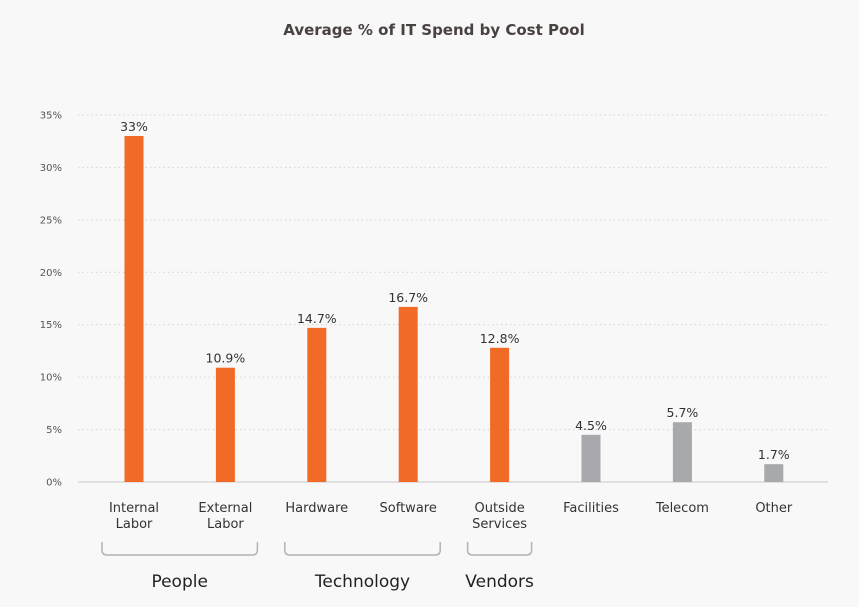 This screenshot has height=607, width=859. Describe the element at coordinates (317, 318) in the screenshot. I see `data-label: 14.7%` at that location.